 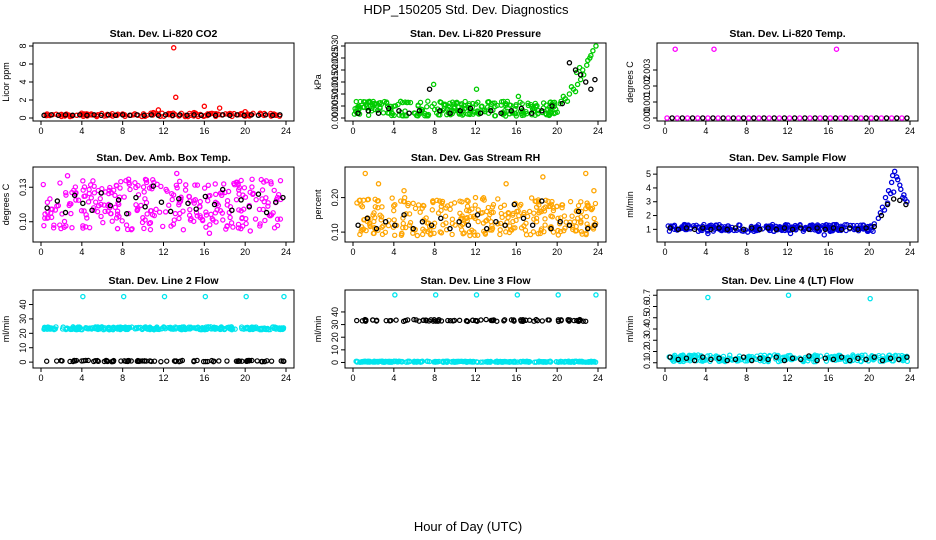 What do you see at coordinates (6, 329) in the screenshot?
I see `y-axis-label: ml/min` at bounding box center [6, 329].